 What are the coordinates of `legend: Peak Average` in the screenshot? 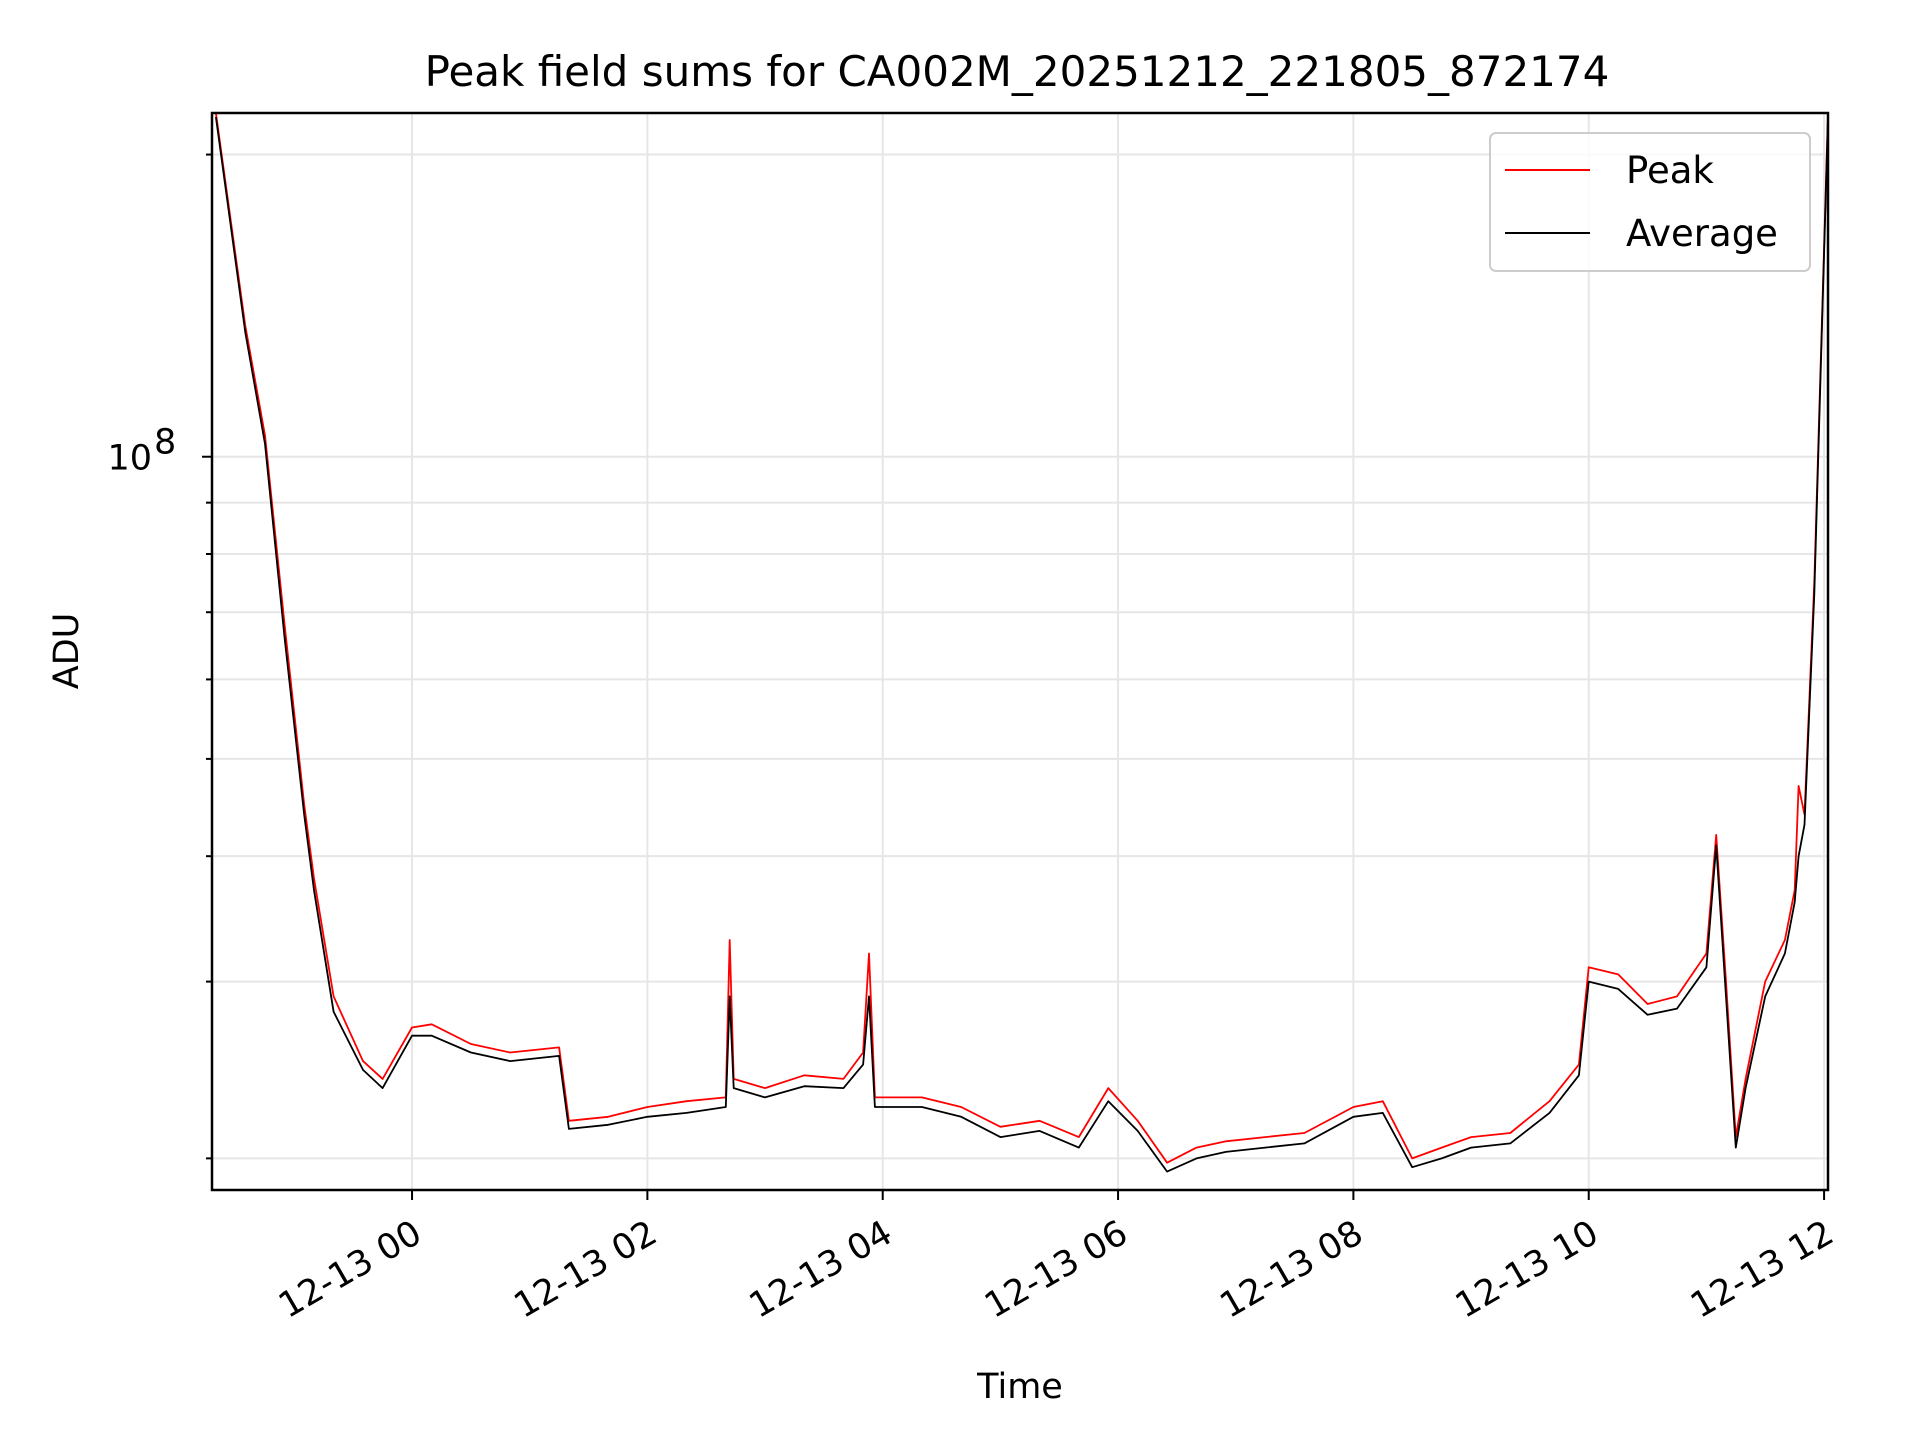 It's located at (1650, 202).